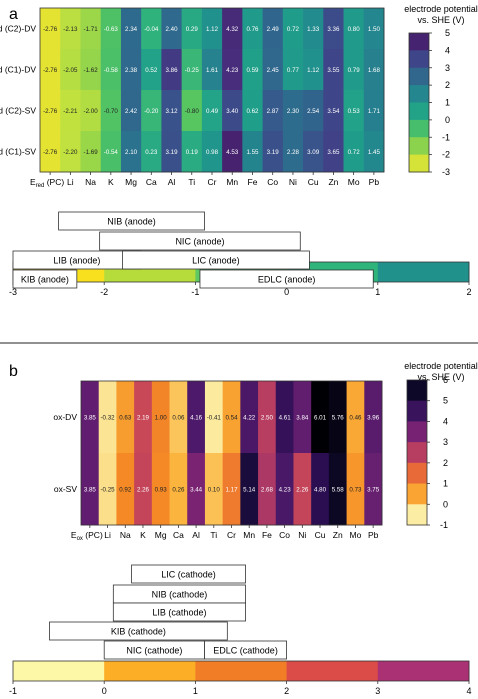 This screenshot has width=478, height=699. Describe the element at coordinates (161, 535) in the screenshot. I see `heat-b-col-label: Mg` at that location.